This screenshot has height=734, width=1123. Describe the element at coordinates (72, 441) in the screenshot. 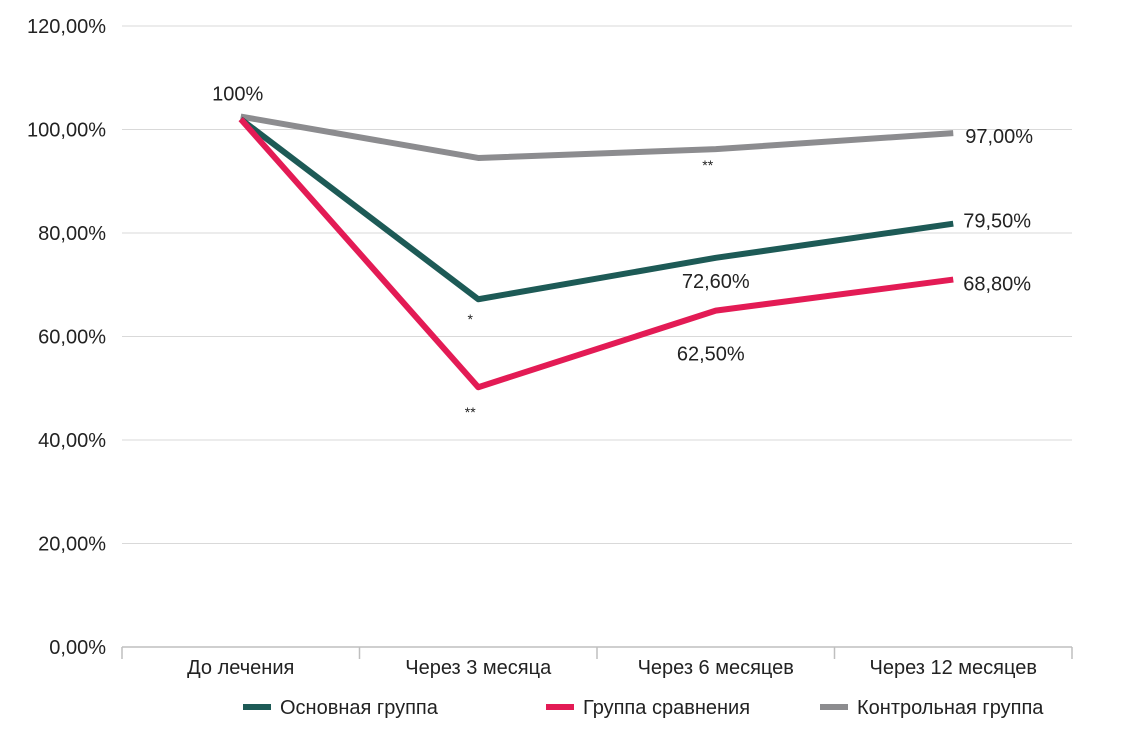

I see `y-tick-label: 40,00%` at that location.